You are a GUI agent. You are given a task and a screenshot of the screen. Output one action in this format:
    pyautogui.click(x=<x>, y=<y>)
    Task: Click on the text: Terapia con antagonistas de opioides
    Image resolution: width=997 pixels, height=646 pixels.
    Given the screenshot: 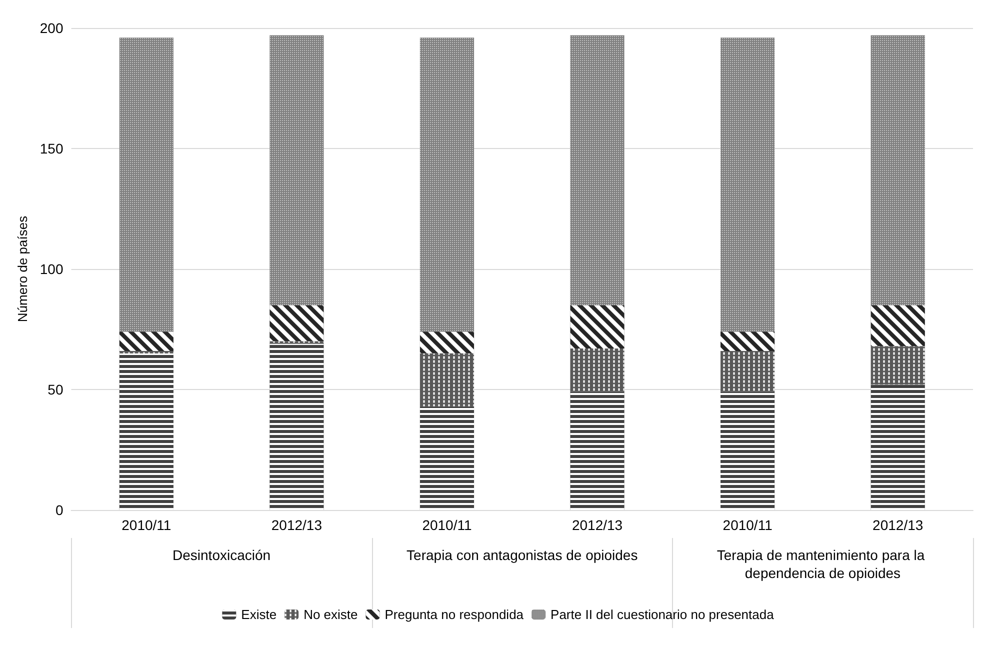 What is the action you would take?
    pyautogui.click(x=522, y=555)
    